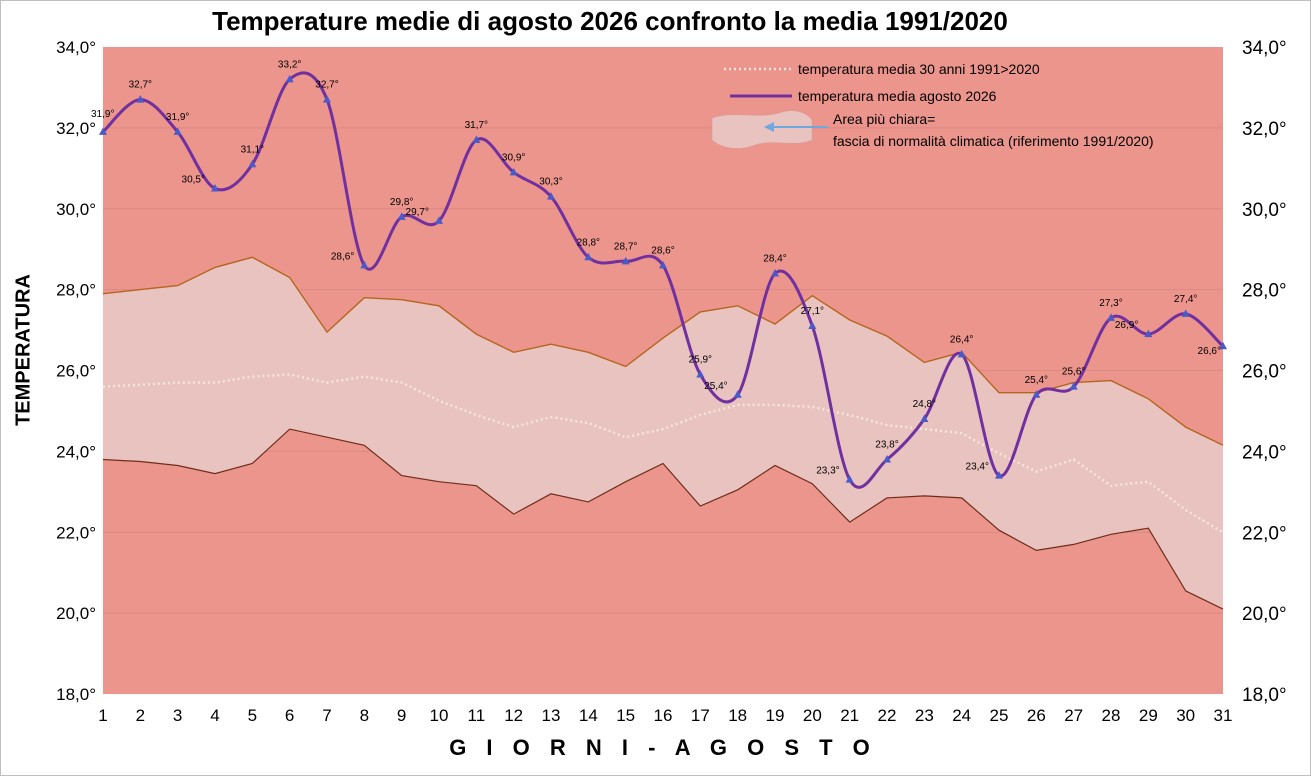 The height and width of the screenshot is (776, 1311). Describe the element at coordinates (1264, 452) in the screenshot. I see `y-tick-label-right: 24,0°` at that location.